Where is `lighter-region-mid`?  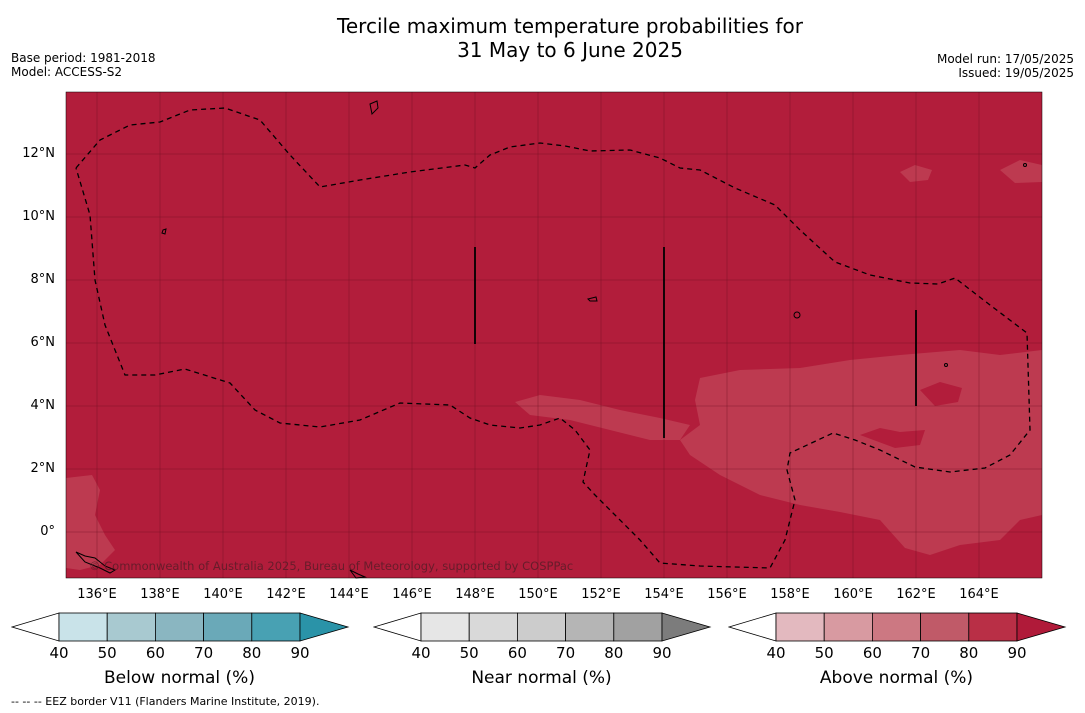 lighter-region-mid is located at coordinates (602, 417).